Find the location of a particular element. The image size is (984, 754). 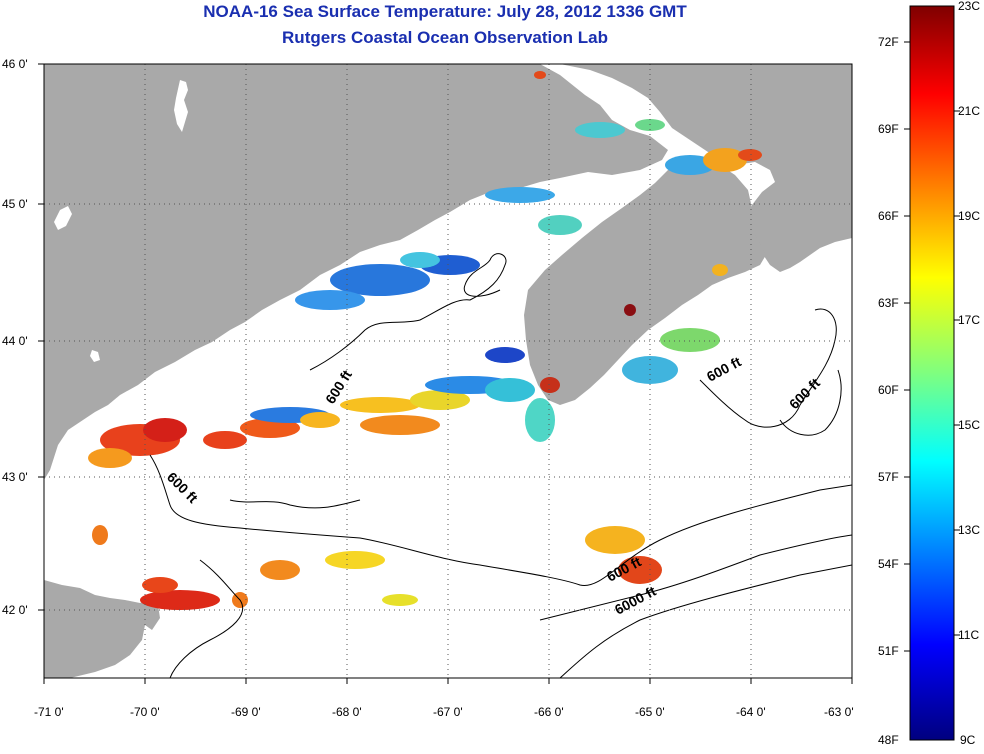

lon-tick-label: -71 0' is located at coordinates (49, 712).